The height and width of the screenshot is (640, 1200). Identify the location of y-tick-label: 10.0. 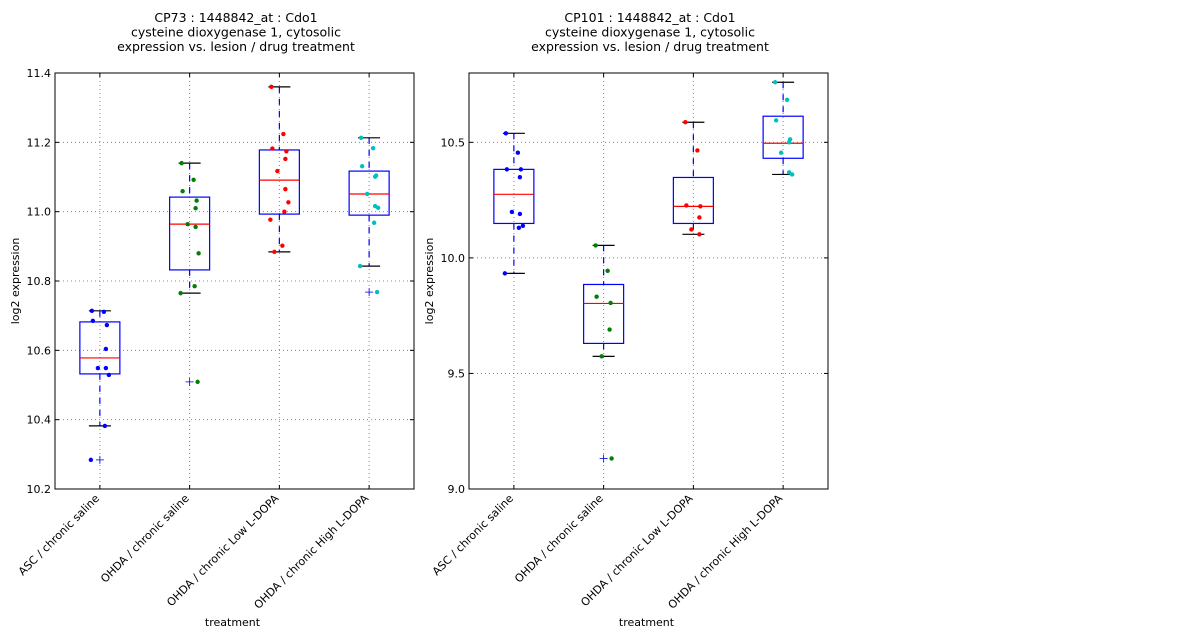
(453, 258).